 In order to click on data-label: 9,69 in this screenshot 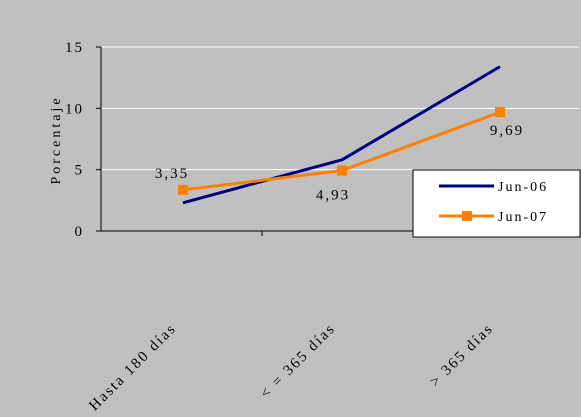, I will do `click(507, 131)`.